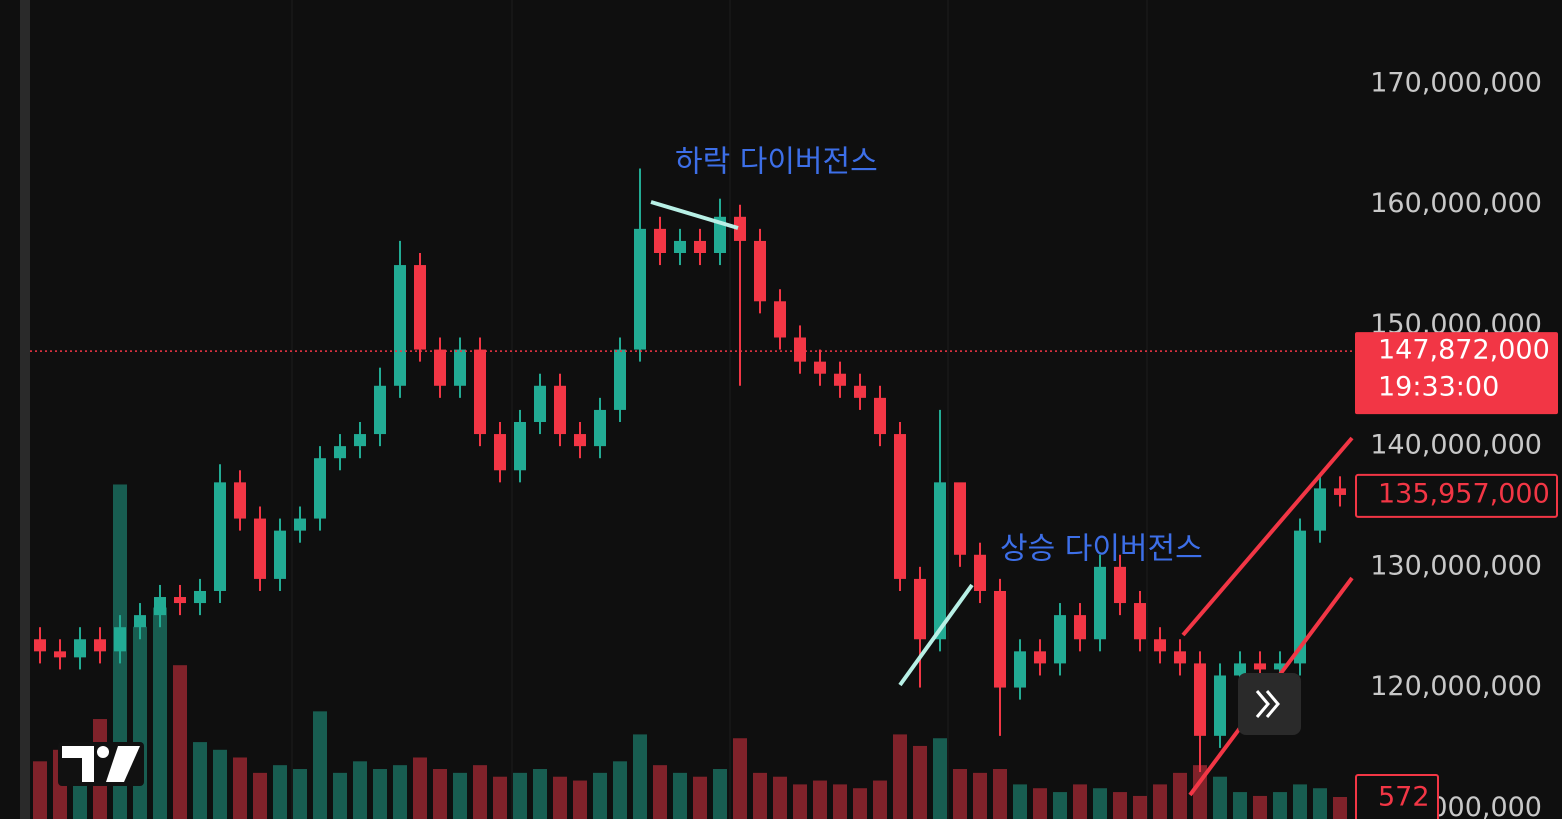 Image resolution: width=1562 pixels, height=819 pixels. I want to click on price-label: 147,872,000, so click(1464, 350).